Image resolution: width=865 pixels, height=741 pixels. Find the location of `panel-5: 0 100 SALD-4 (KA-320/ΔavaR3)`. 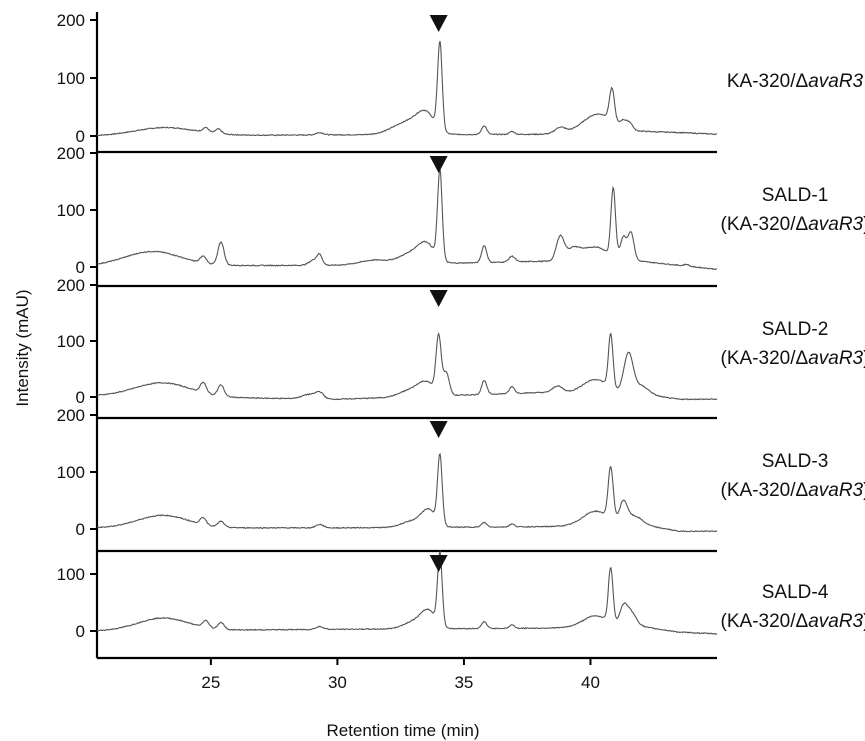

panel-5: 0 100 SALD-4 (KA-320/ΔavaR3) is located at coordinates (461, 604).